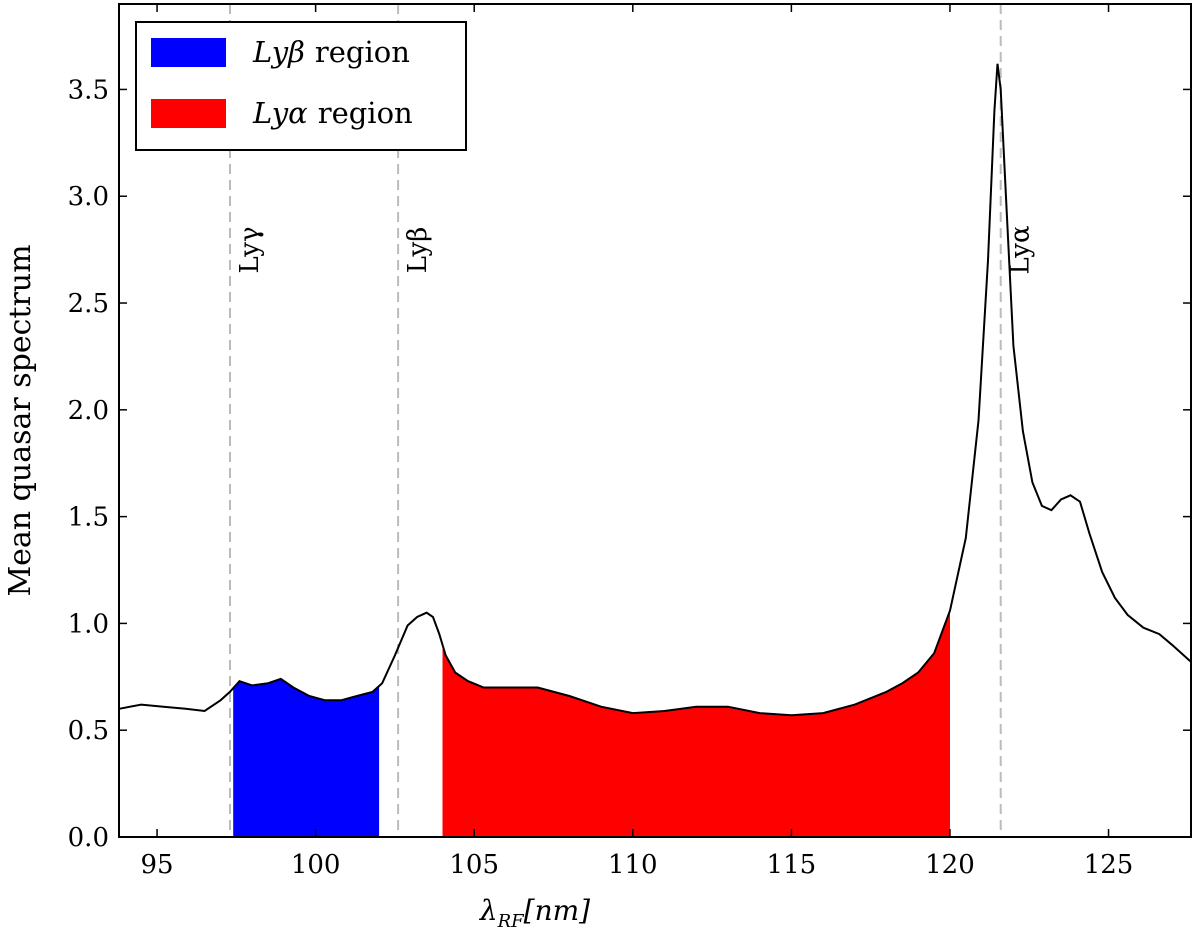 Image resolution: width=1200 pixels, height=931 pixels. Describe the element at coordinates (362, 52) in the screenshot. I see `legend-label-text-1: region` at that location.